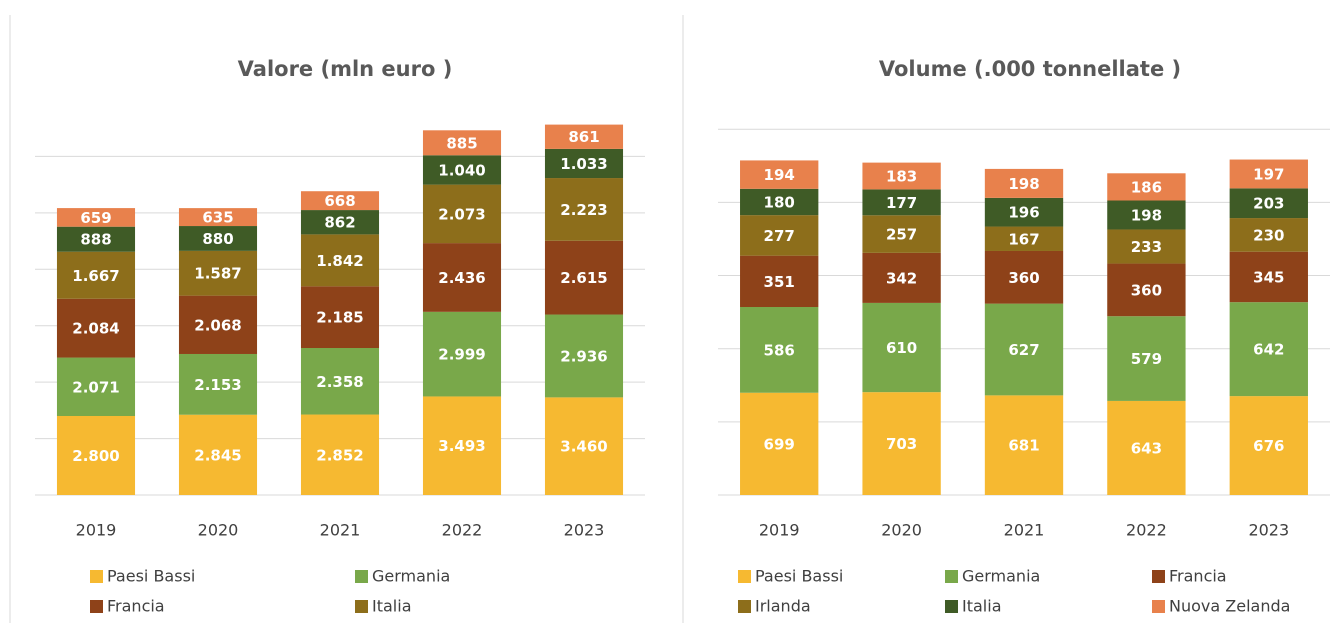 Image resolution: width=1339 pixels, height=623 pixels. I want to click on data-label: 177, so click(901, 203).